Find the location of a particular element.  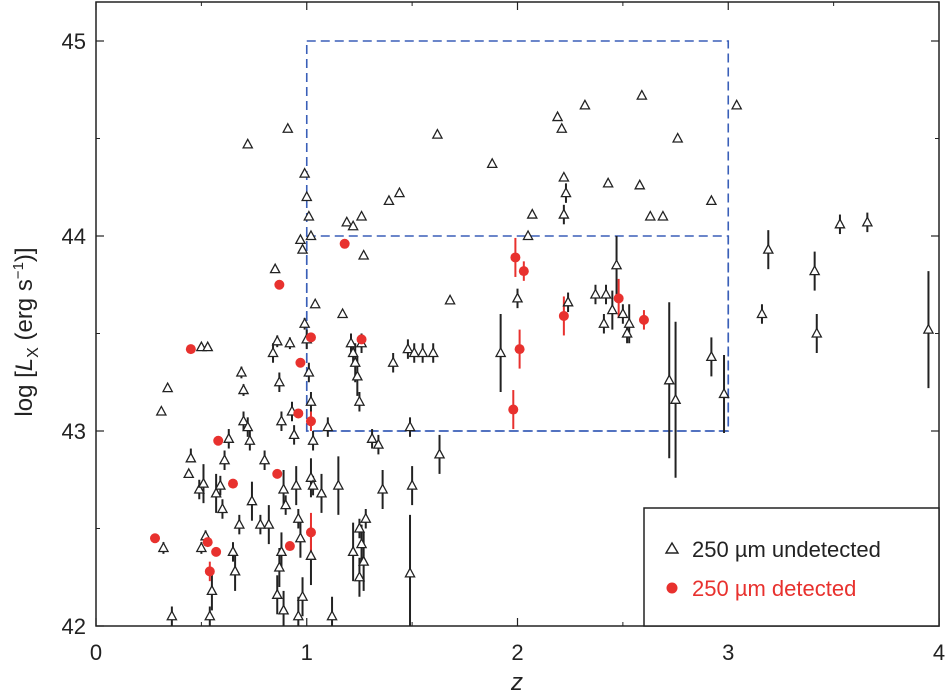

legend: 250 µm undetected 250 µm detected is located at coordinates (791, 567).